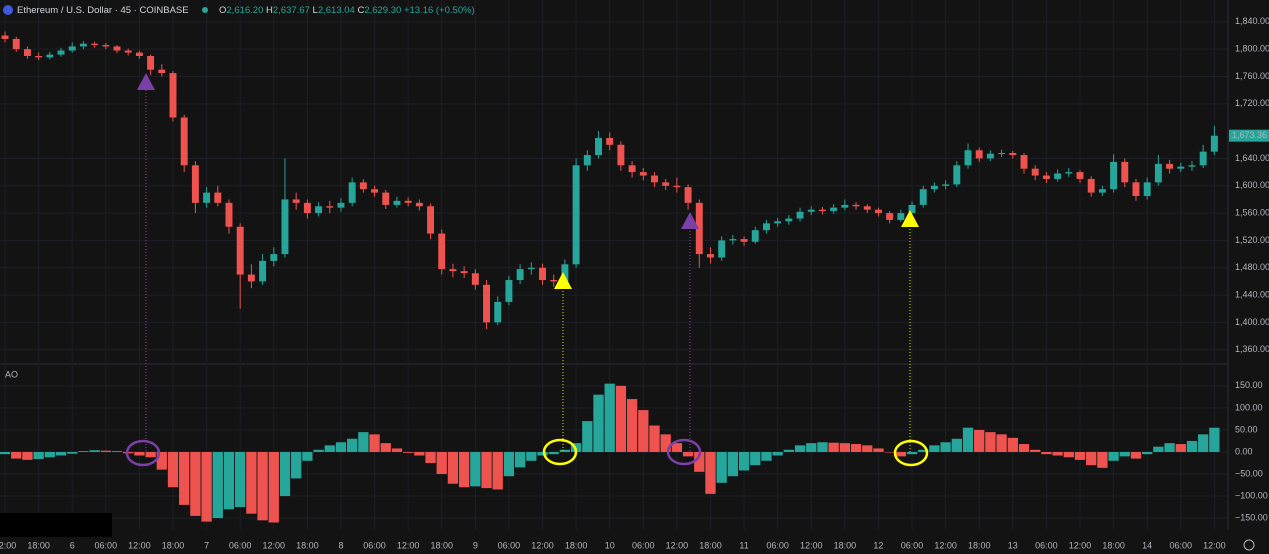 The height and width of the screenshot is (554, 1269). What do you see at coordinates (1252, 267) in the screenshot?
I see `y-tick-label: 1,480.00` at bounding box center [1252, 267].